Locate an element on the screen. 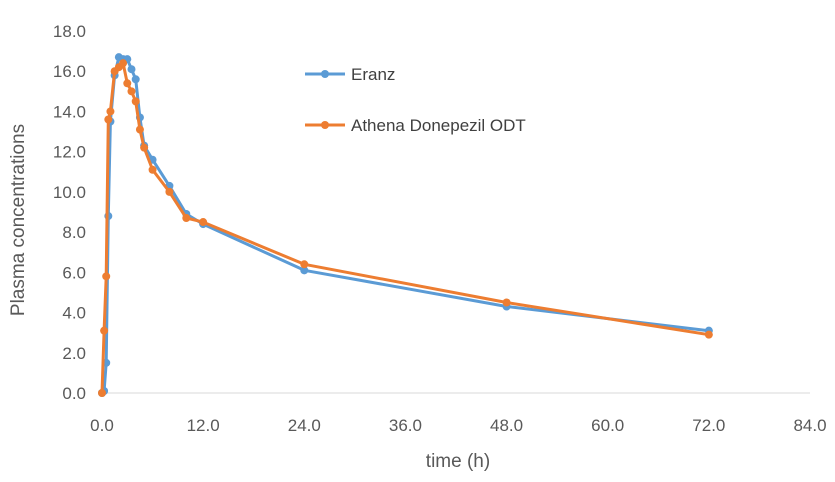 This screenshot has width=835, height=482. legend-item-athena-donepezil-odt: Athena Donepezil ODT is located at coordinates (415, 125).